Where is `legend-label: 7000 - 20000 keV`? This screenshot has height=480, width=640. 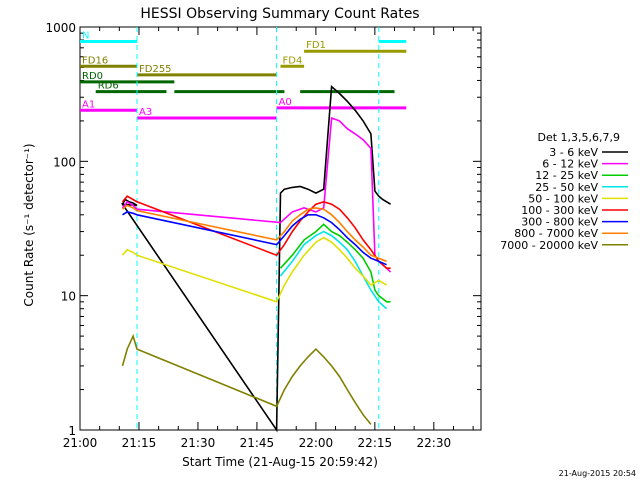 legend-label: 7000 - 20000 keV is located at coordinates (549, 245).